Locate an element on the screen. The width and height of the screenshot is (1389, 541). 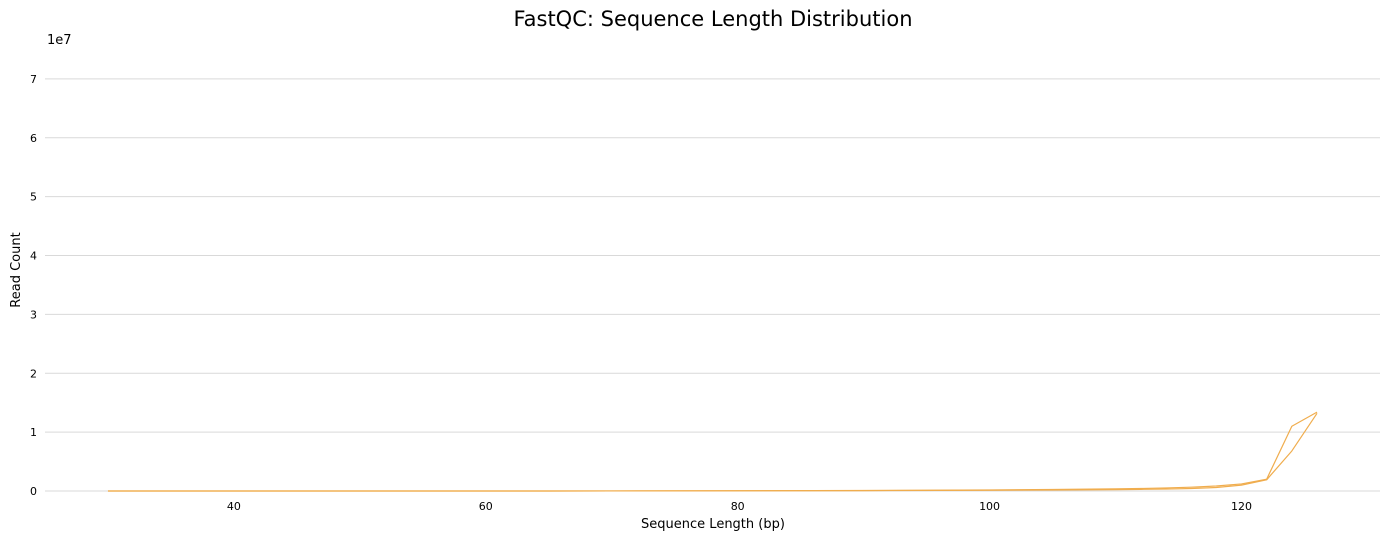
chart-title: FastQC: Sequence Length Distribution is located at coordinates (712, 19).